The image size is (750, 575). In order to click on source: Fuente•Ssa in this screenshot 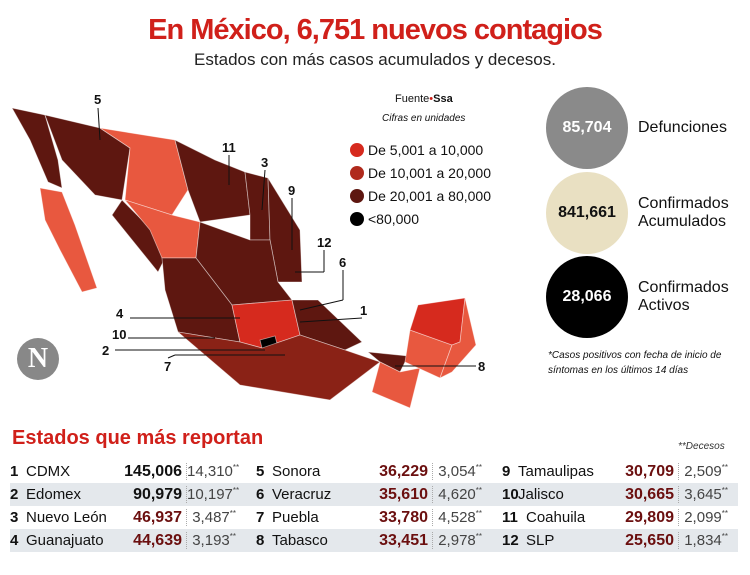, I will do `click(424, 99)`.